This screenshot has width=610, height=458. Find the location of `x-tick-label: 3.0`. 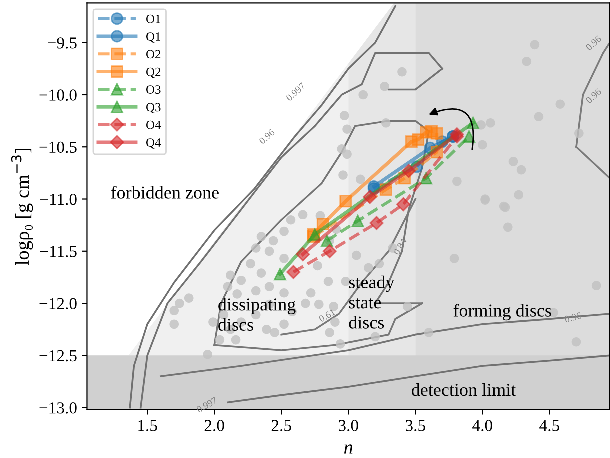

x-tick-label: 3.0 is located at coordinates (348, 426).